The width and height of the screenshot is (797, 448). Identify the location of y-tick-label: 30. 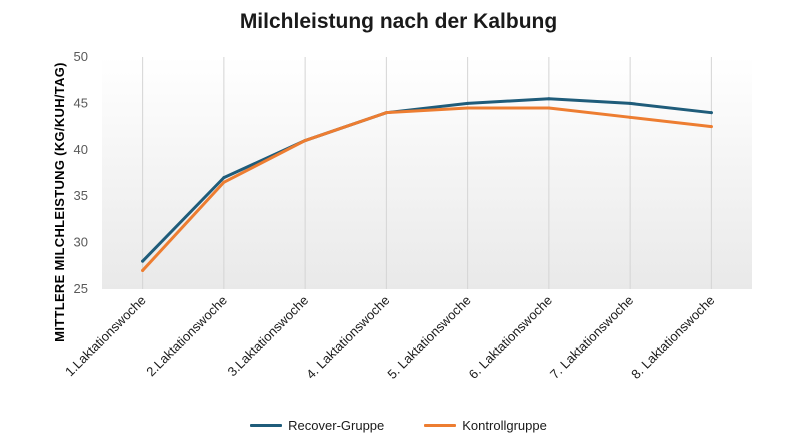
(81, 242).